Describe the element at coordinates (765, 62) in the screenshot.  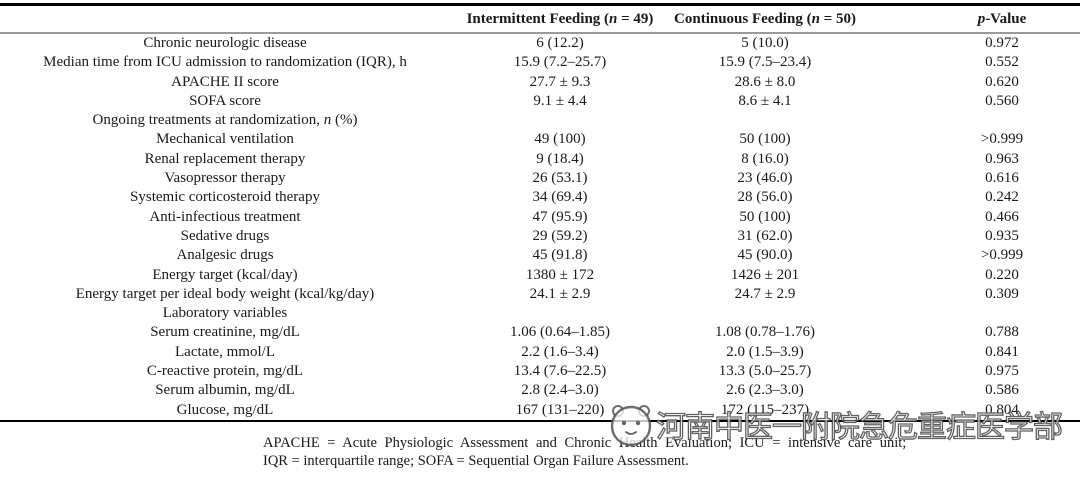
I see `continuous-value-cell: 15.9 (7.5–23.4)` at that location.